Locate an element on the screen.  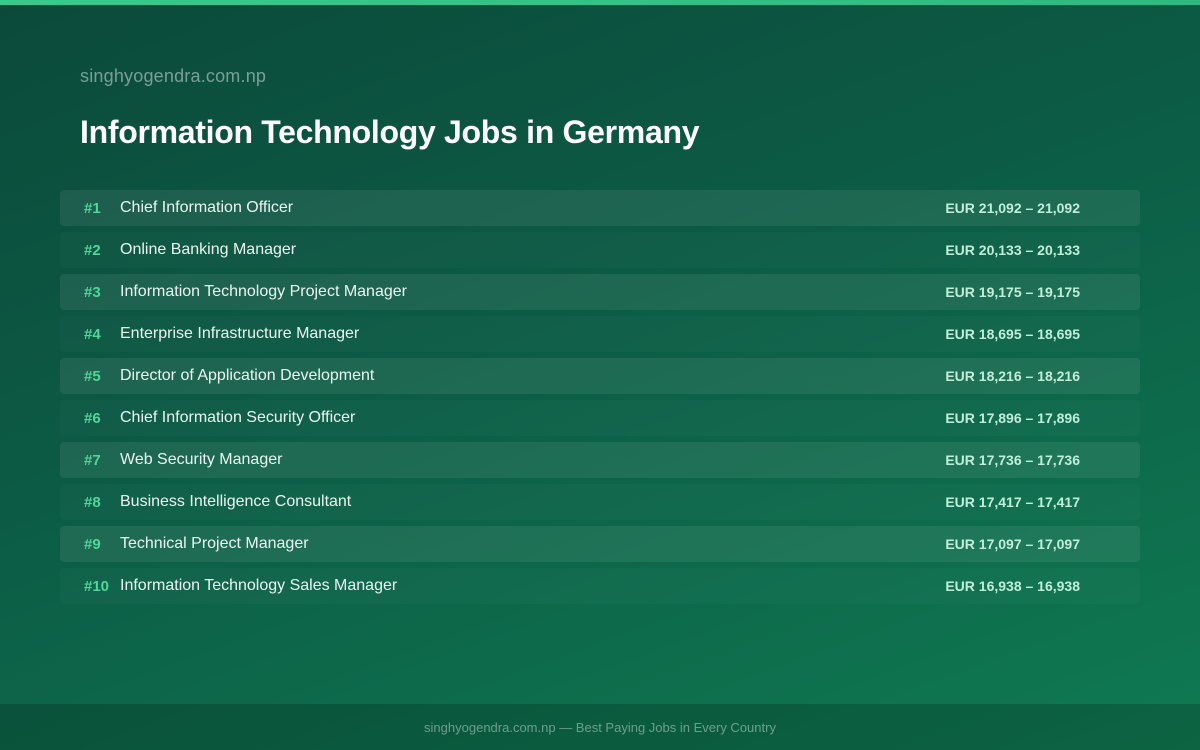
job-salary: EUR 18,695 – 18,695 is located at coordinates (1012, 334).